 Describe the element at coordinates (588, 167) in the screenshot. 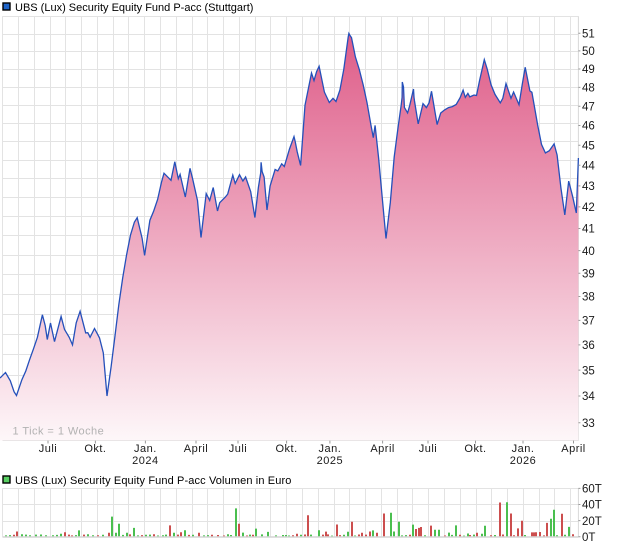

I see `svg-text: 44` at that location.